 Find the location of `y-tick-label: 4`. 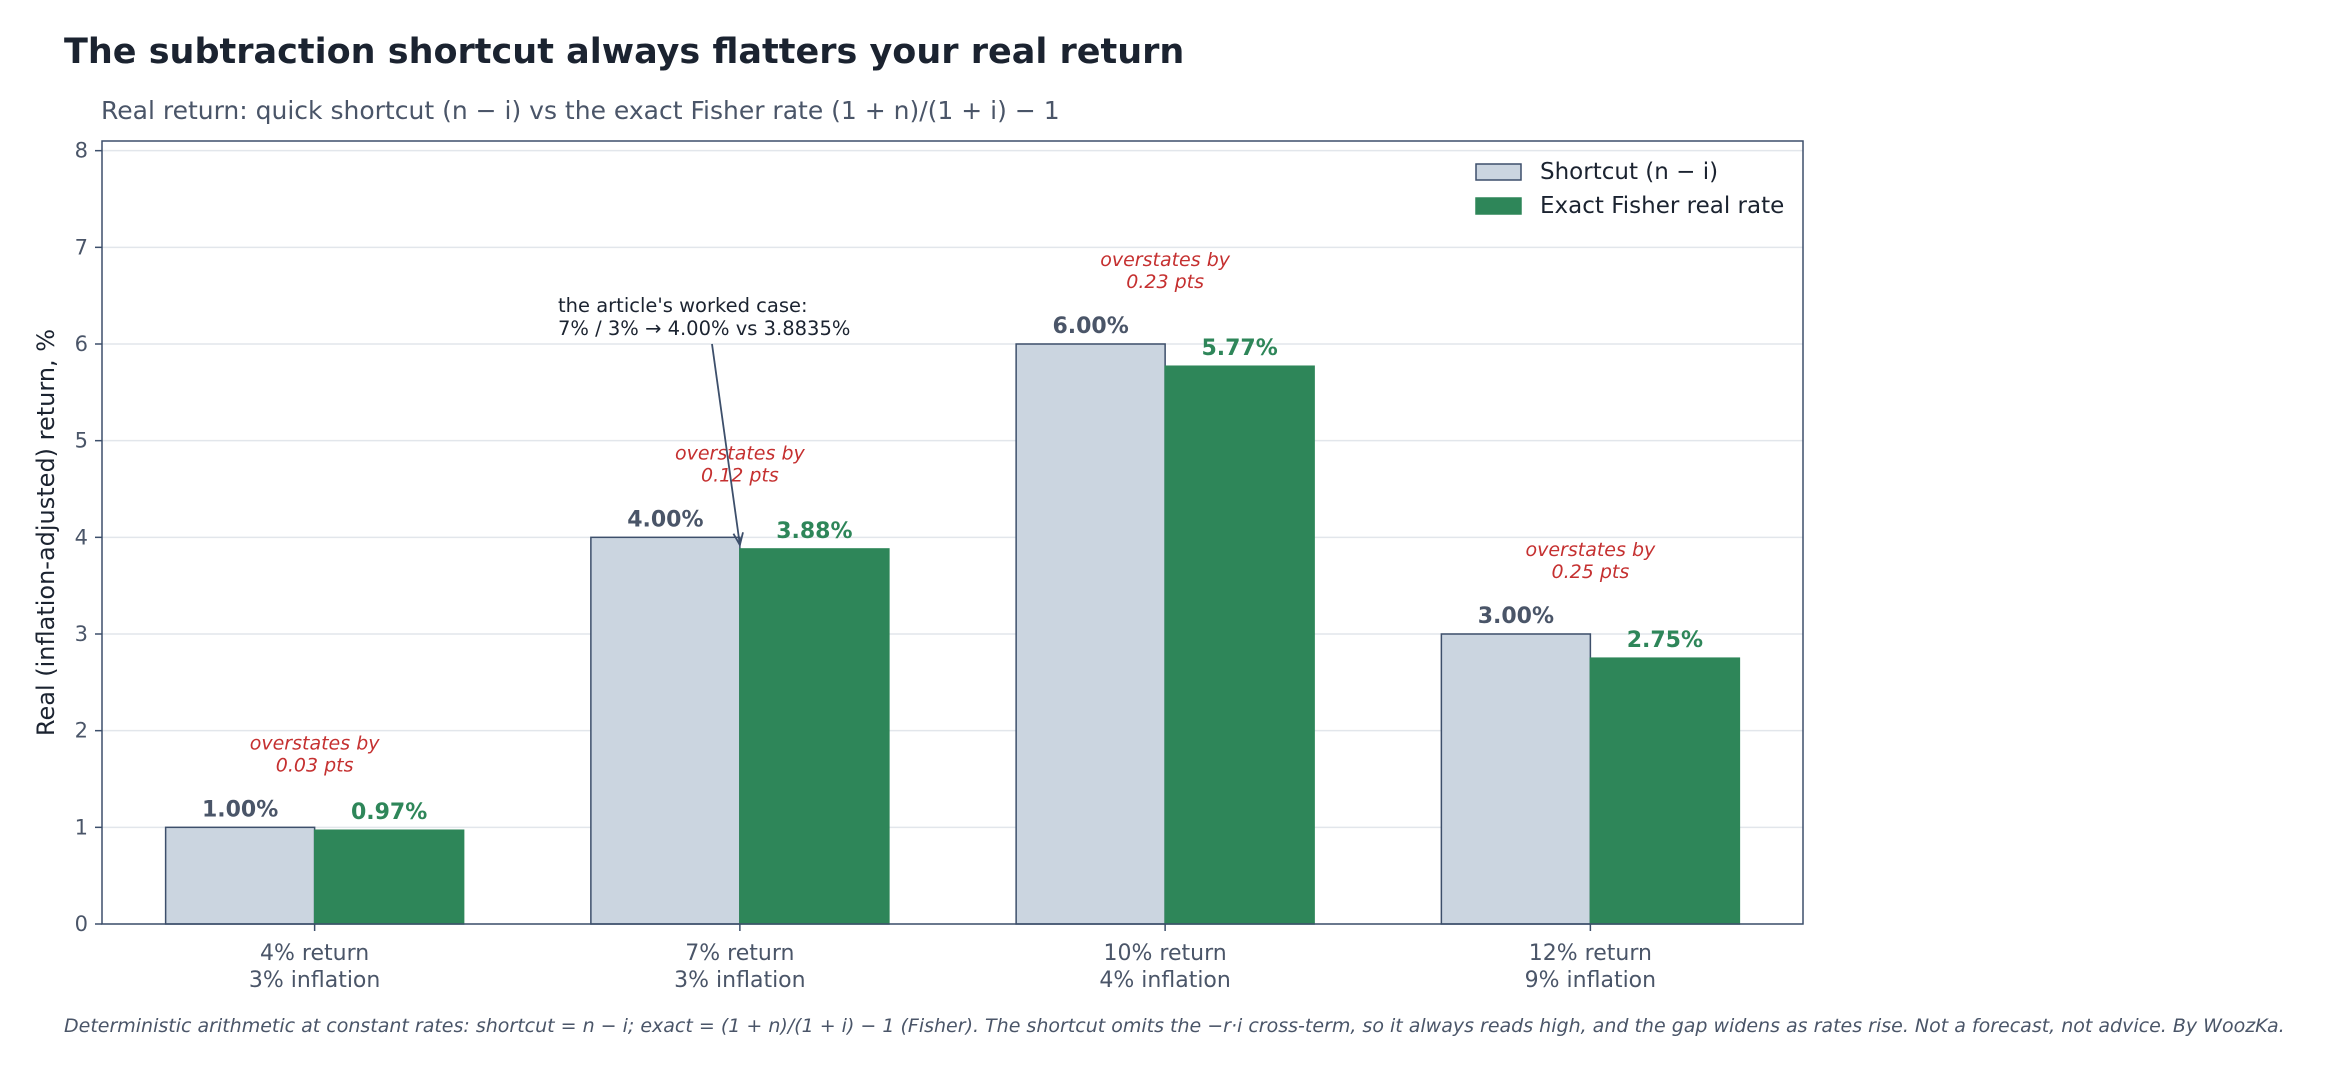

y-tick-label: 4 is located at coordinates (81, 537).